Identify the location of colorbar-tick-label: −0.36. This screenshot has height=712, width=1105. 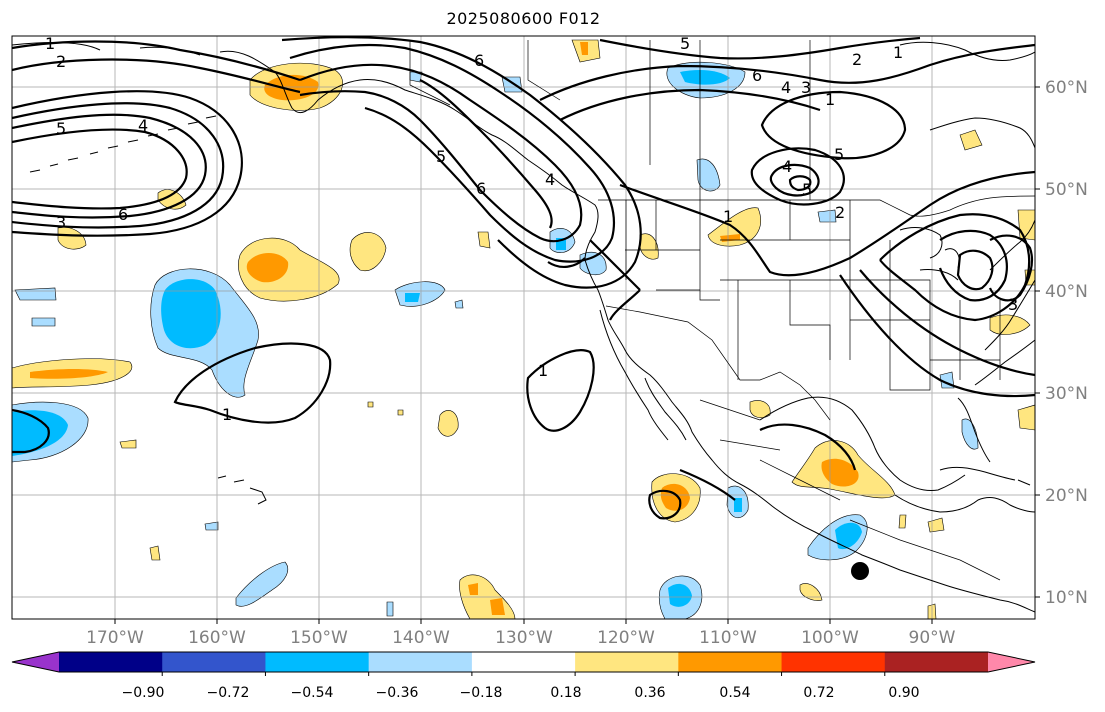
(397, 693).